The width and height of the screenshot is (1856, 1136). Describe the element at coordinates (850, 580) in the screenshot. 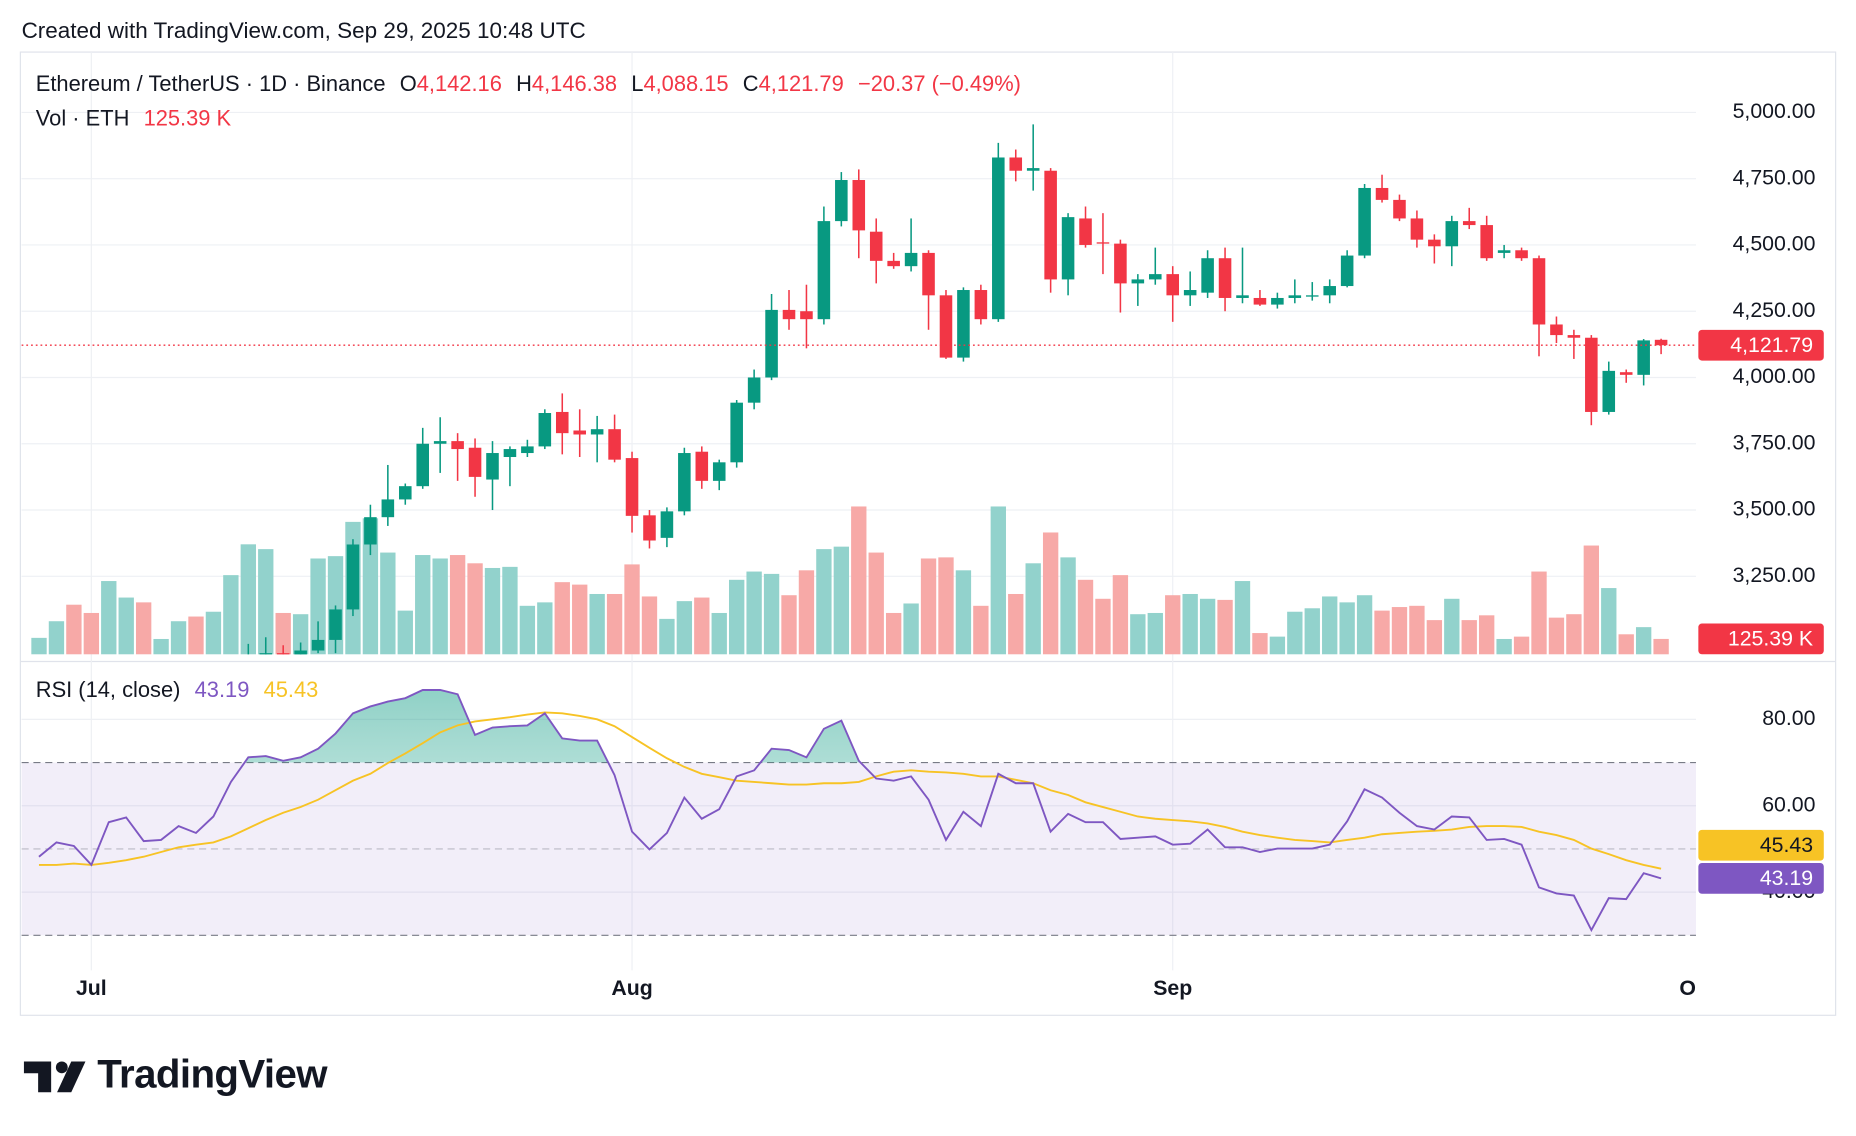

I see `volume-layer` at that location.